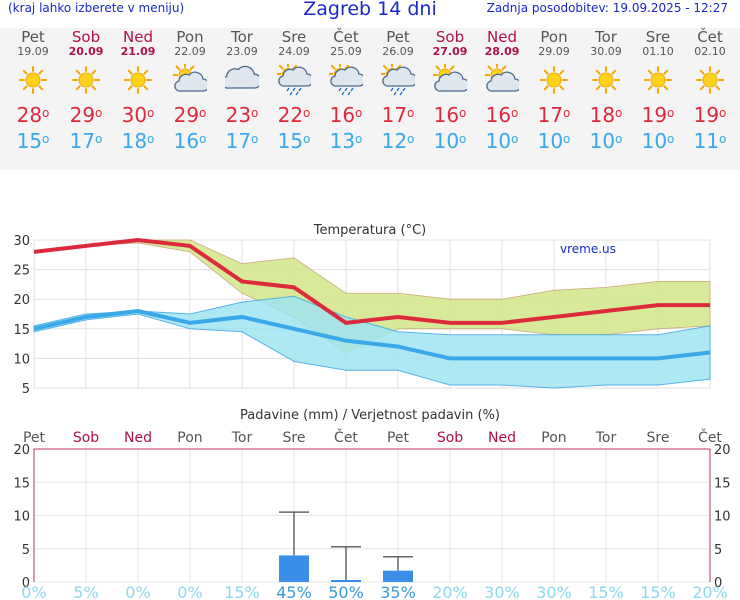  Describe the element at coordinates (554, 51) in the screenshot. I see `day-date: 29.09` at that location.